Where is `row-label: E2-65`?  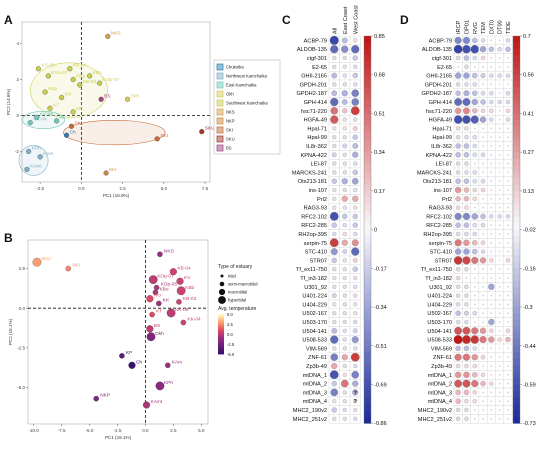
row-label: E2-65 is located at coordinates (319, 68).